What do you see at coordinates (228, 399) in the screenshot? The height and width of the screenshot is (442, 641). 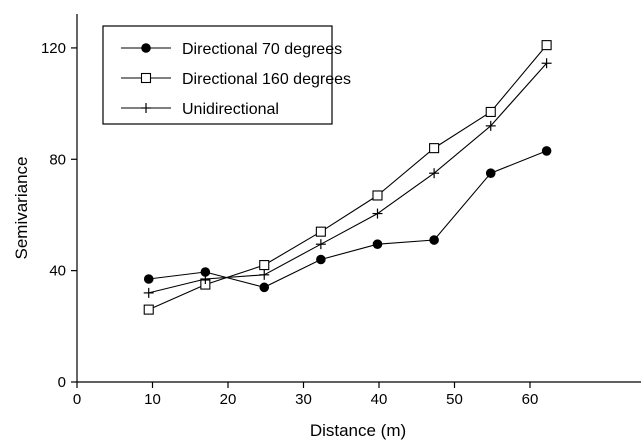 I see `x-tick-label: 20` at bounding box center [228, 399].